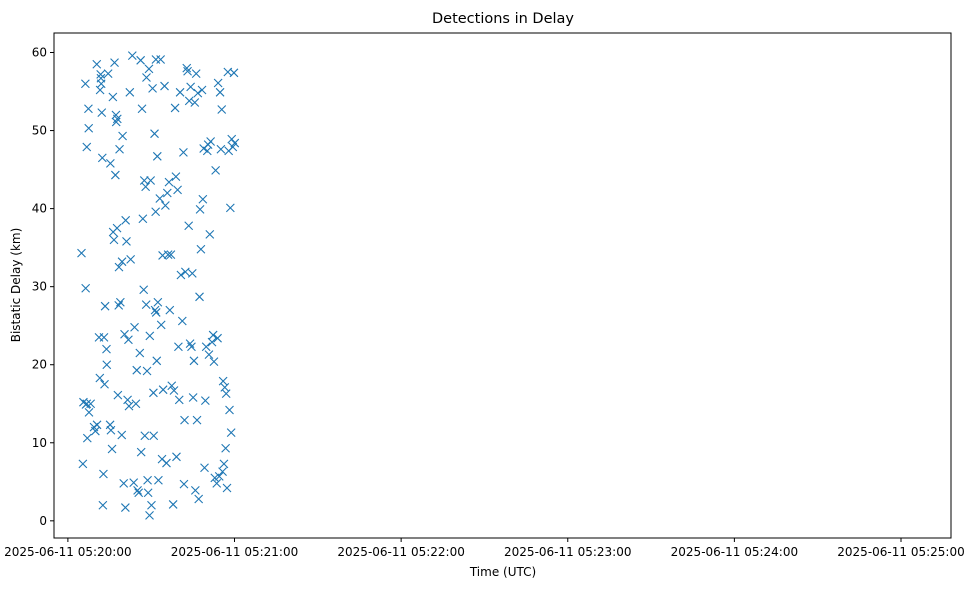  What do you see at coordinates (502, 572) in the screenshot?
I see `x-axis-label: Time (UTC)` at bounding box center [502, 572].